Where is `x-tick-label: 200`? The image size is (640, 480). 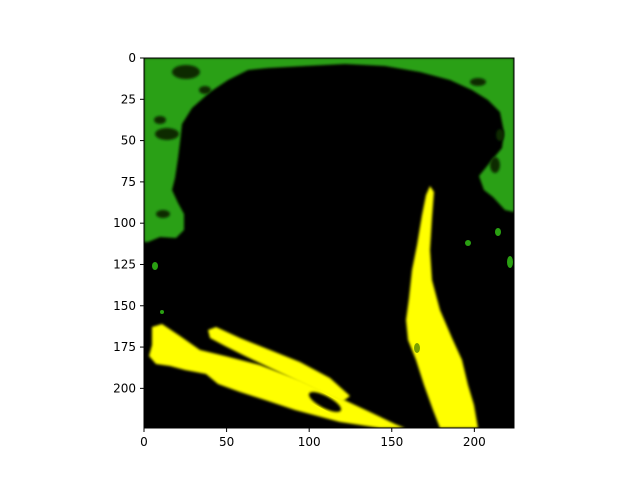
x-tick-label: 200 is located at coordinates (474, 442).